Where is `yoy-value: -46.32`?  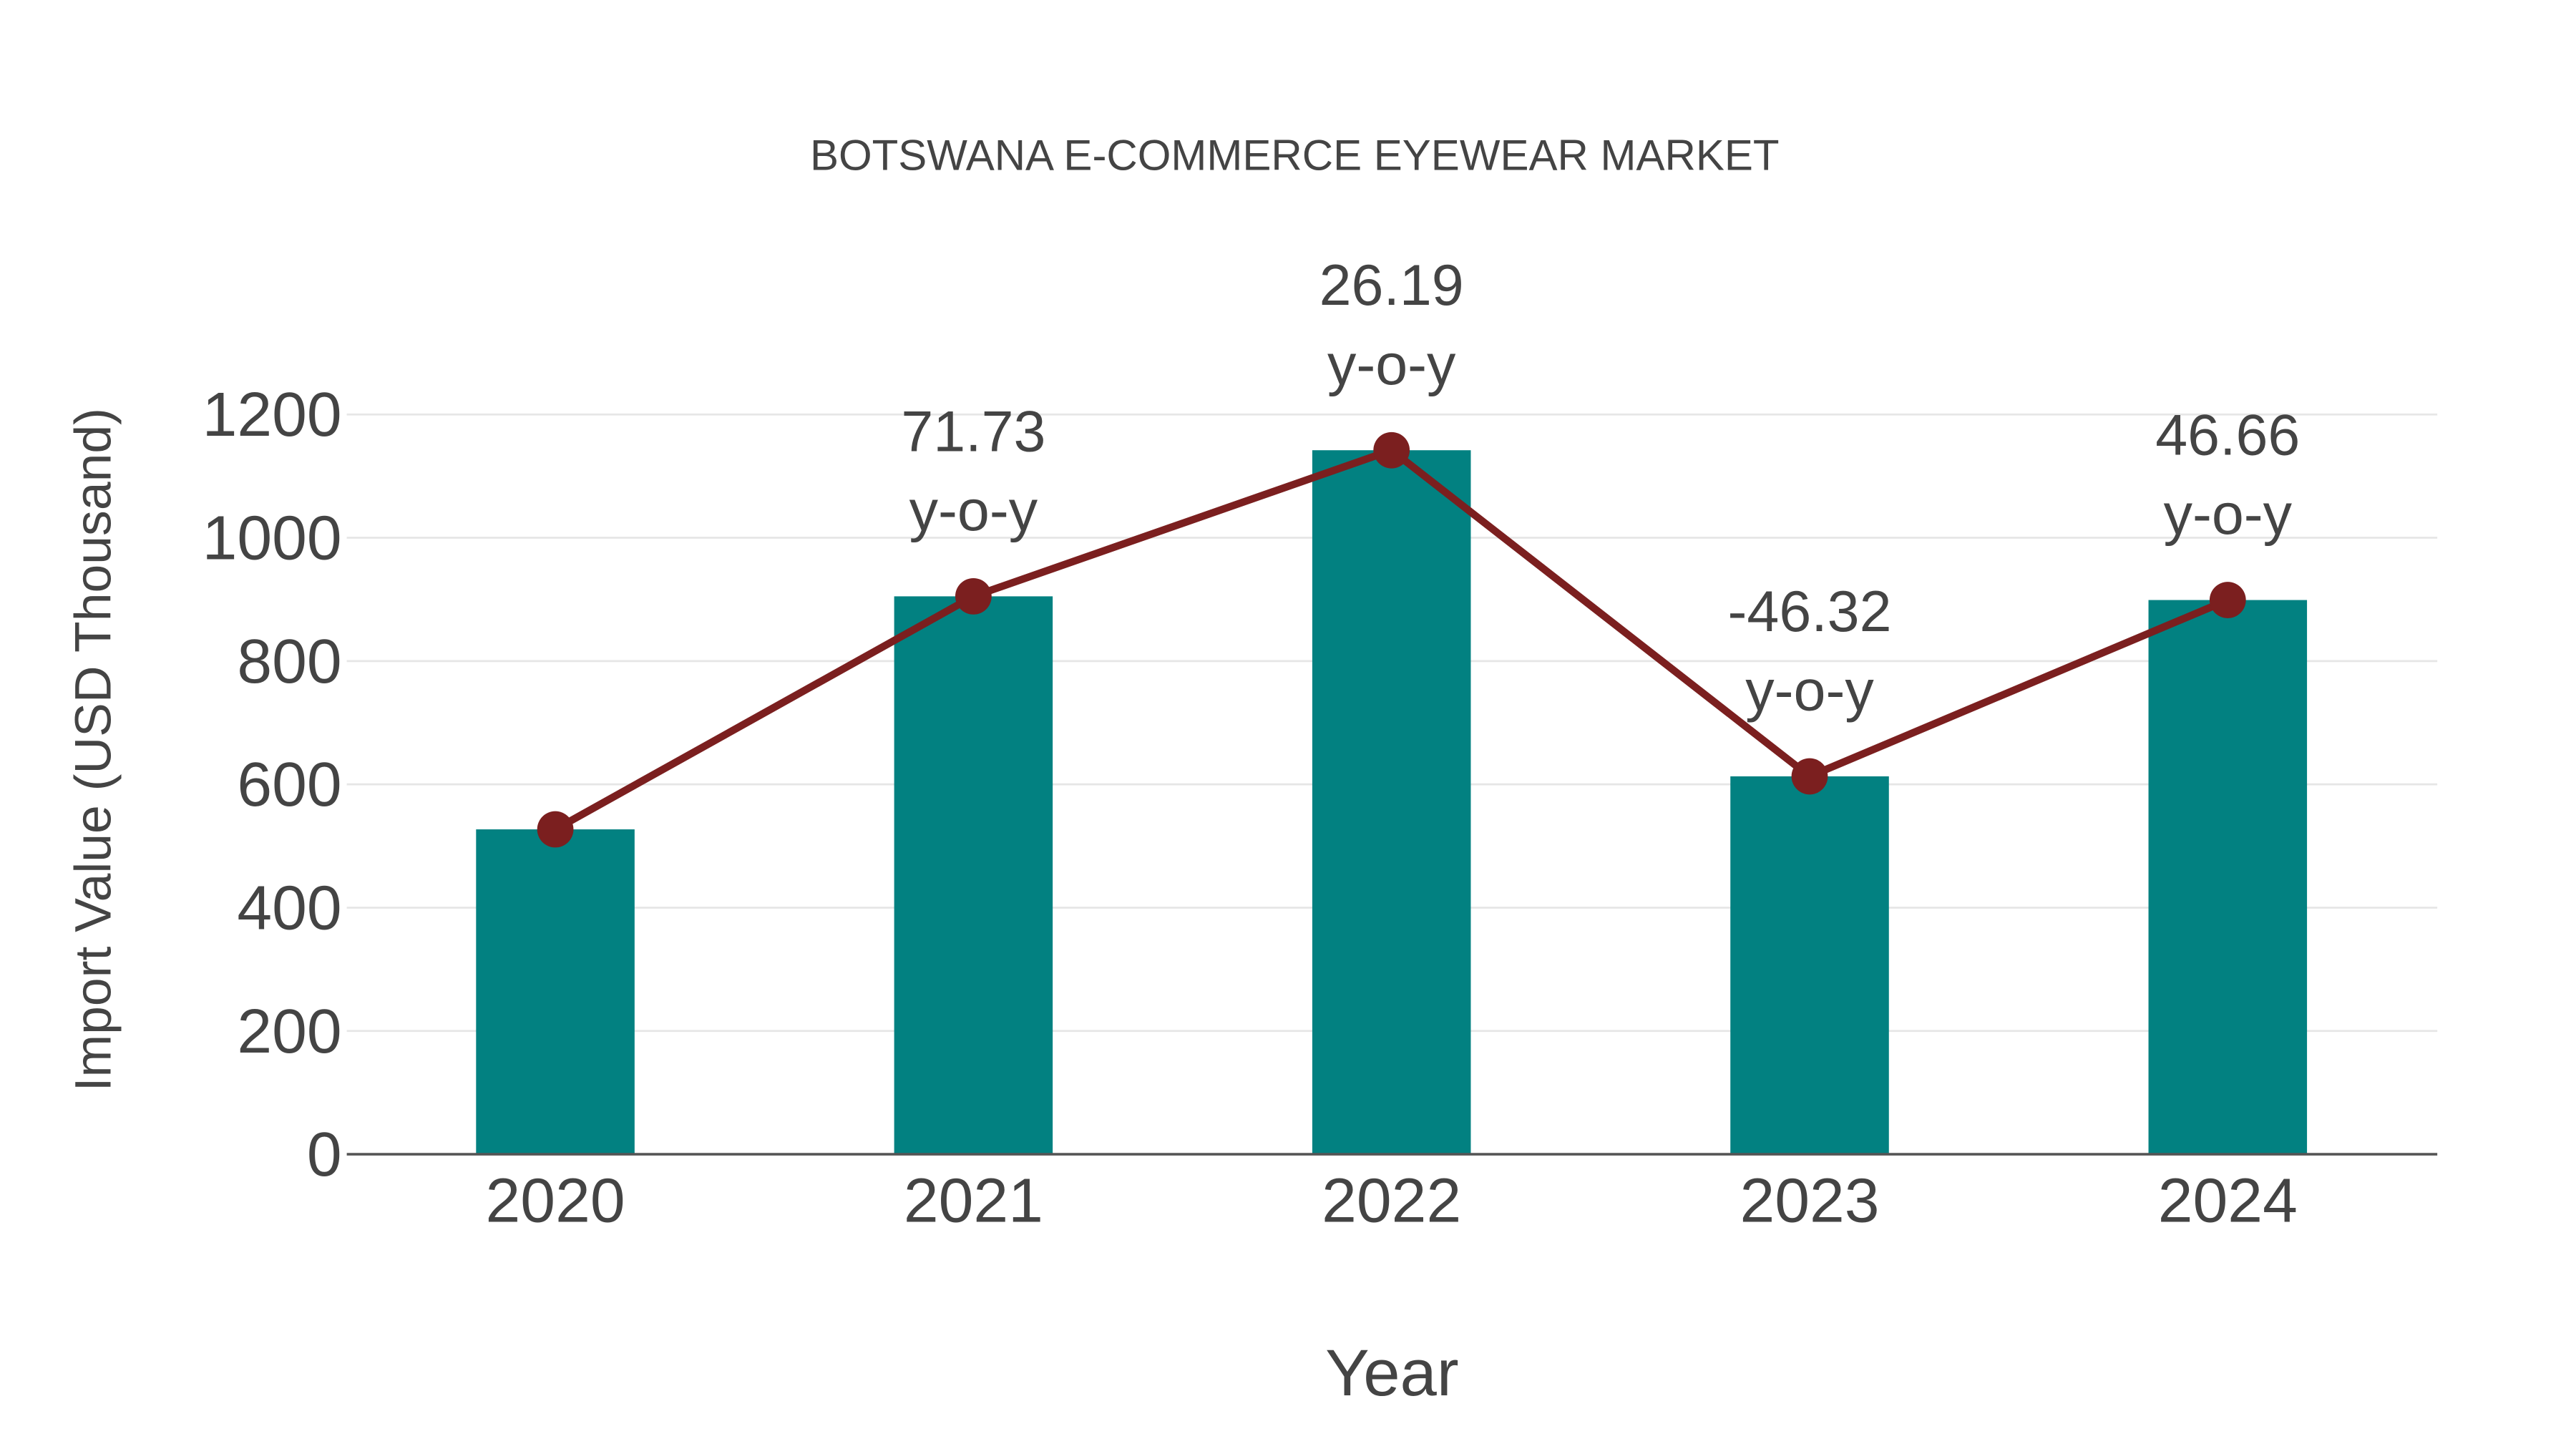
yoy-value: -46.32 is located at coordinates (1810, 612).